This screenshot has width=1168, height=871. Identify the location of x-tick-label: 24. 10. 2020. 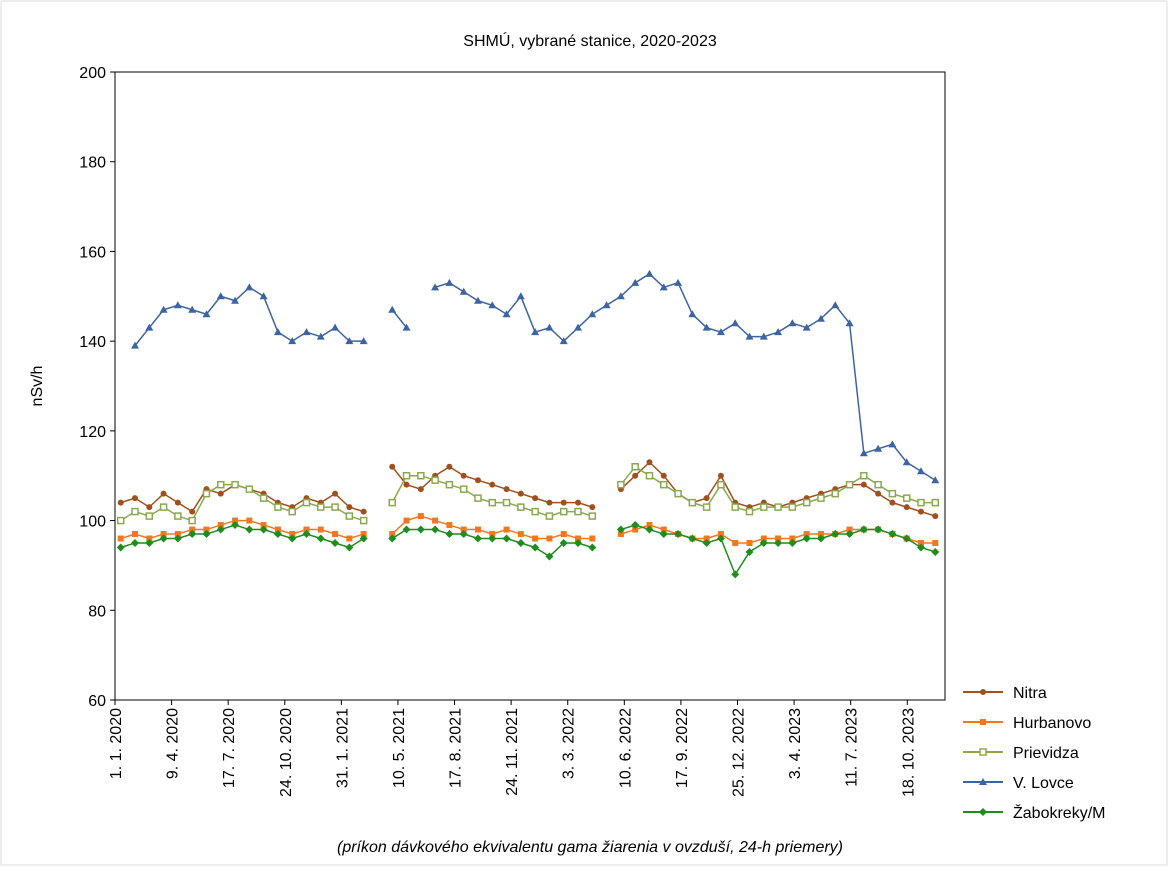
(286, 752).